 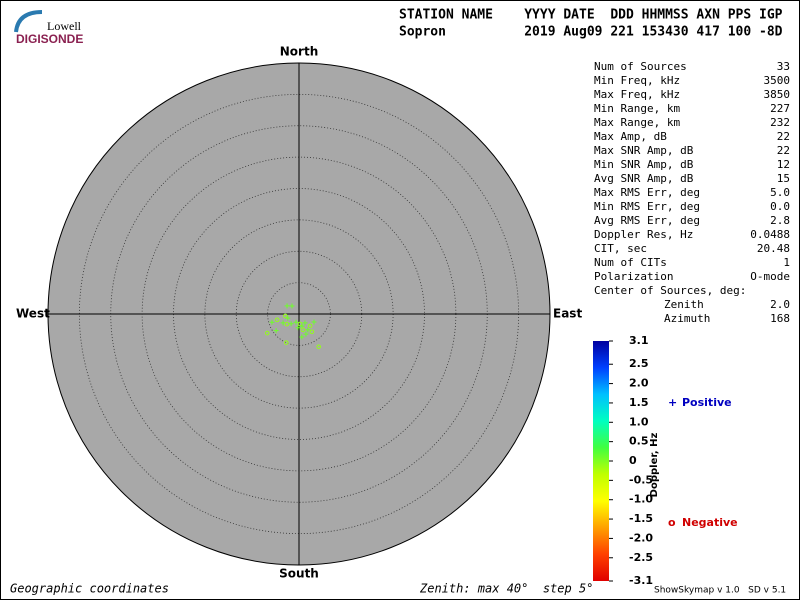 I want to click on stat-value: 227, so click(x=780, y=108).